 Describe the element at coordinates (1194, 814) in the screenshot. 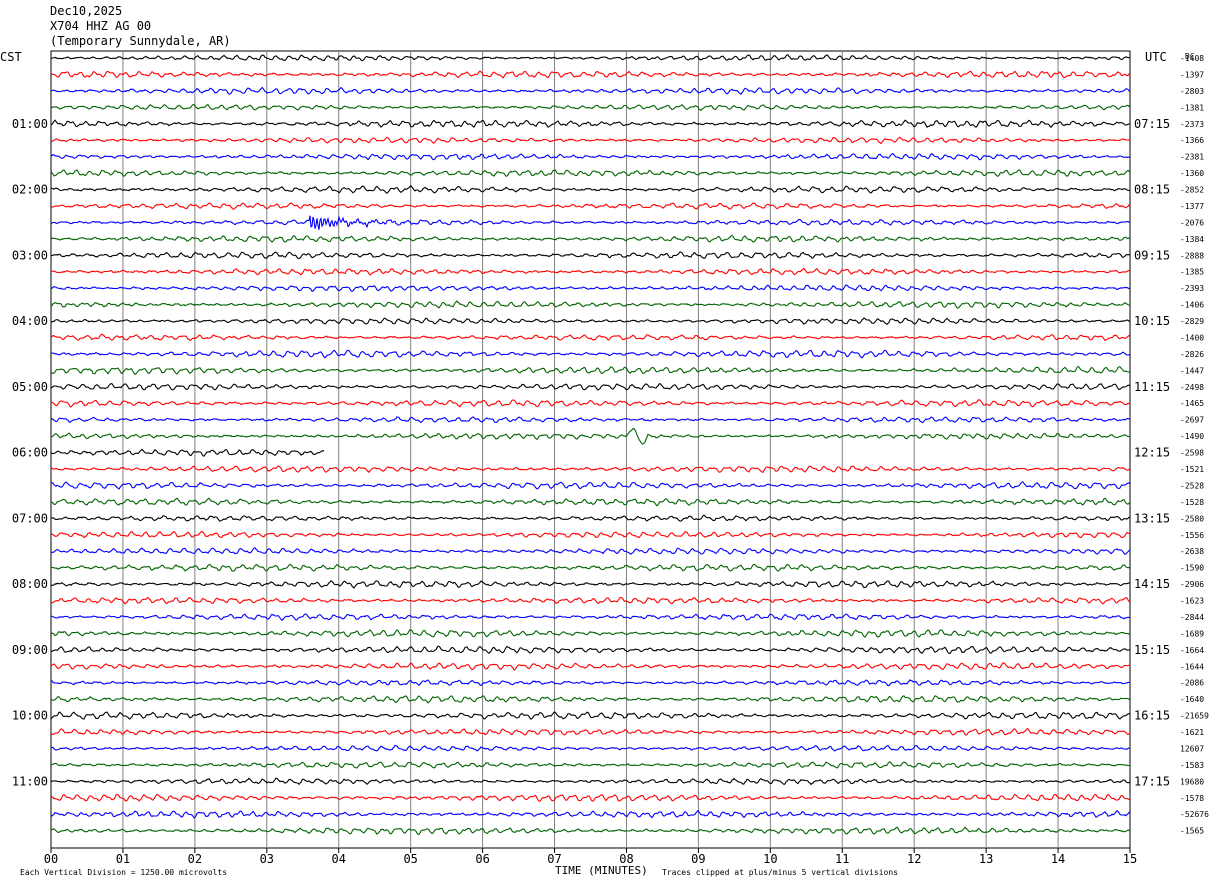

I see `dc-offset-label: -52676` at that location.